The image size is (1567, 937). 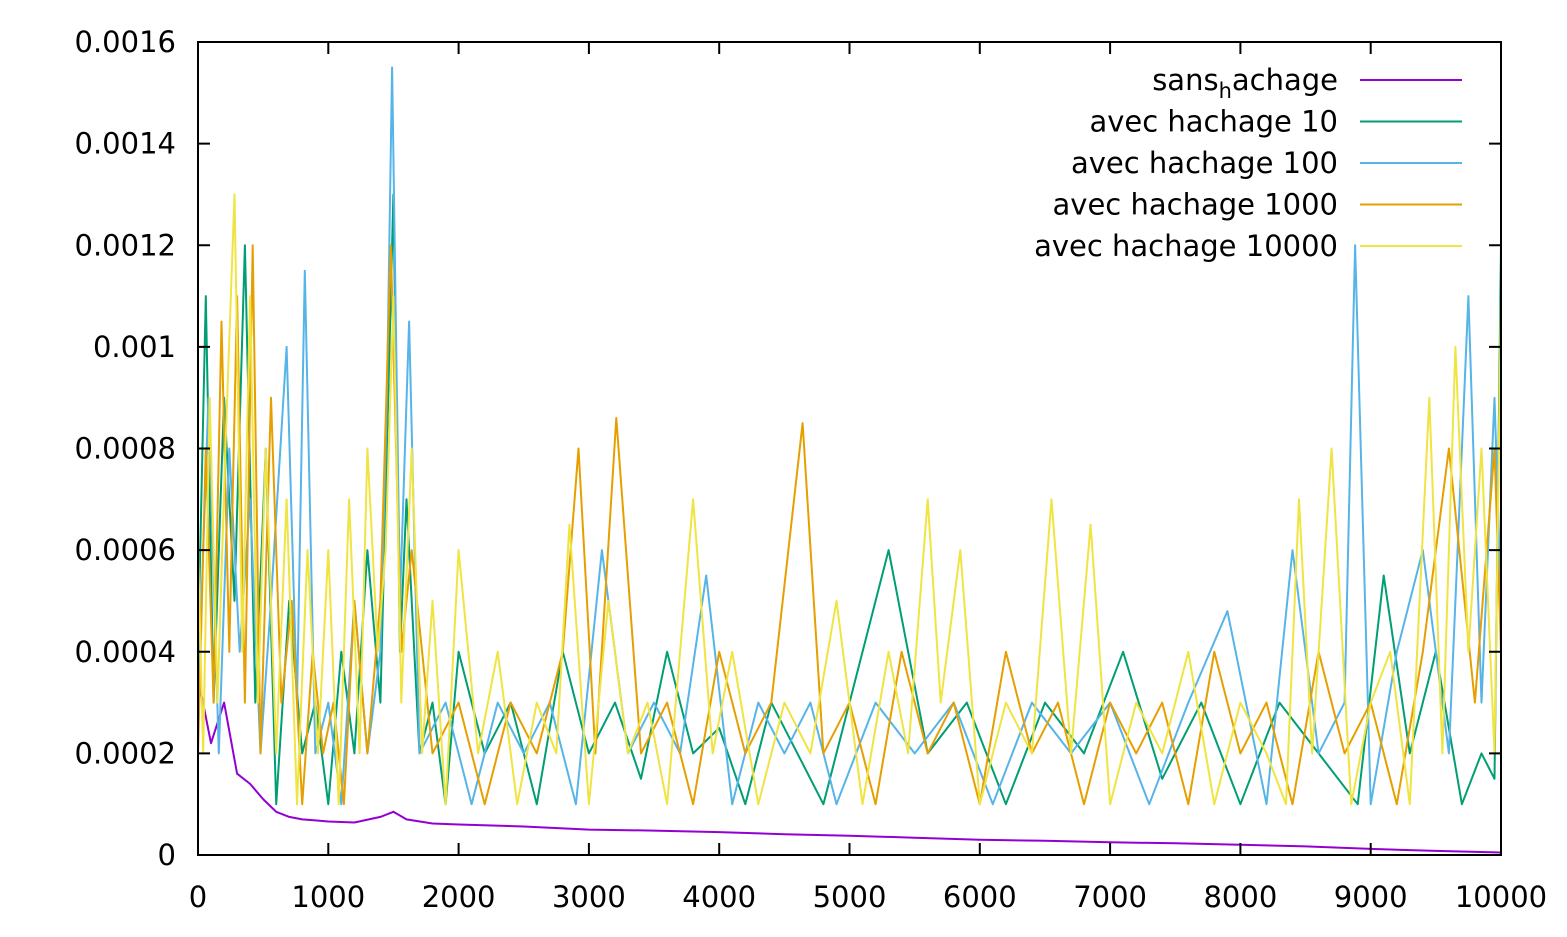 I want to click on legend-label-2: avec hachage 100, so click(x=1204, y=163).